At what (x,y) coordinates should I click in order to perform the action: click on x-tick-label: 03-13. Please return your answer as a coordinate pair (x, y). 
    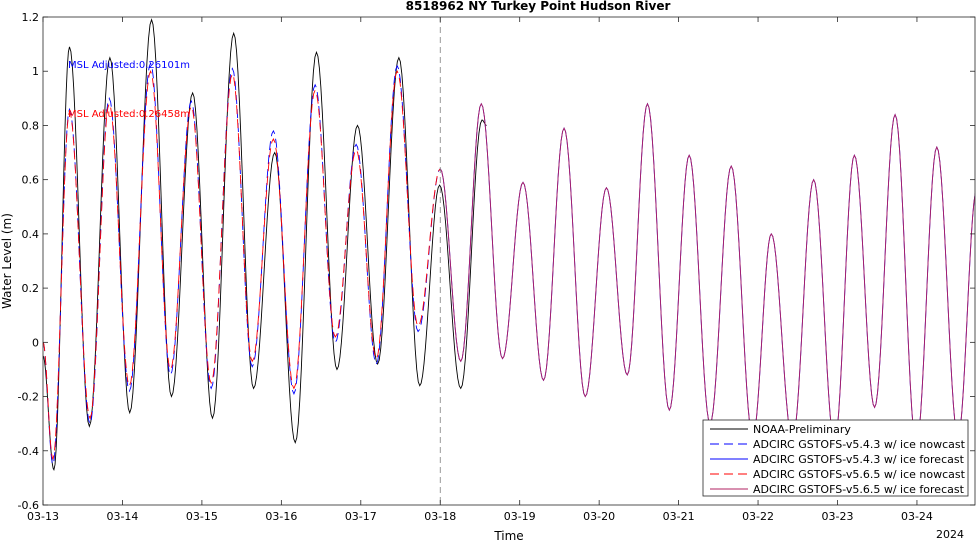
    Looking at the image, I should click on (43, 516).